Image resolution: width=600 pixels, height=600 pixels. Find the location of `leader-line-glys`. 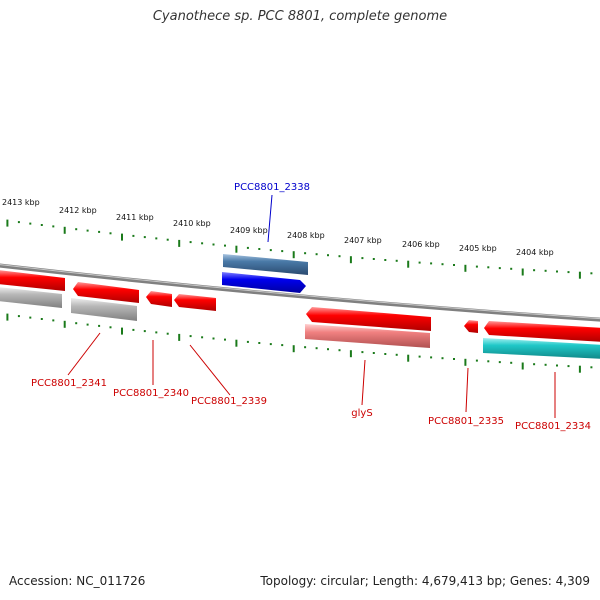

leader-line-glys is located at coordinates (363, 382).